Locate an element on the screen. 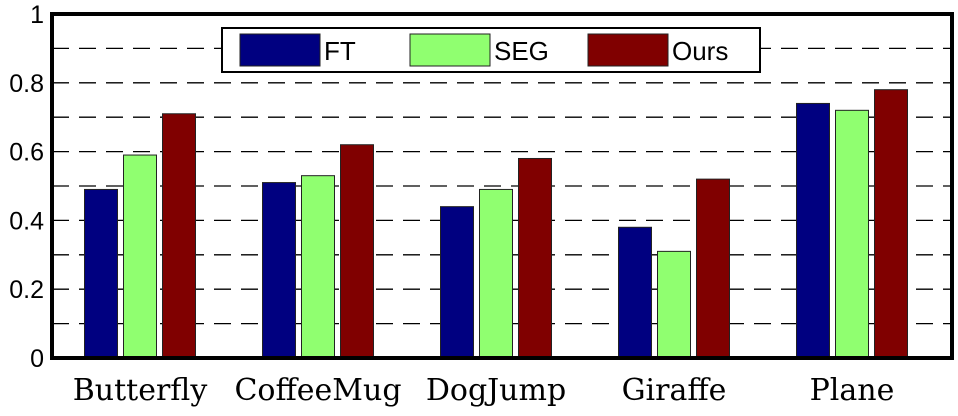 The width and height of the screenshot is (958, 416). y-tick-label: 0.6 is located at coordinates (26, 153).